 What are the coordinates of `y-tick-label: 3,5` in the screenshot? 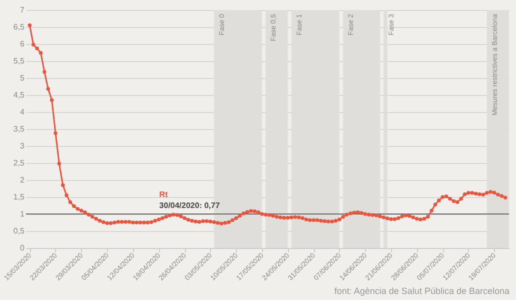 It's located at (19, 129).